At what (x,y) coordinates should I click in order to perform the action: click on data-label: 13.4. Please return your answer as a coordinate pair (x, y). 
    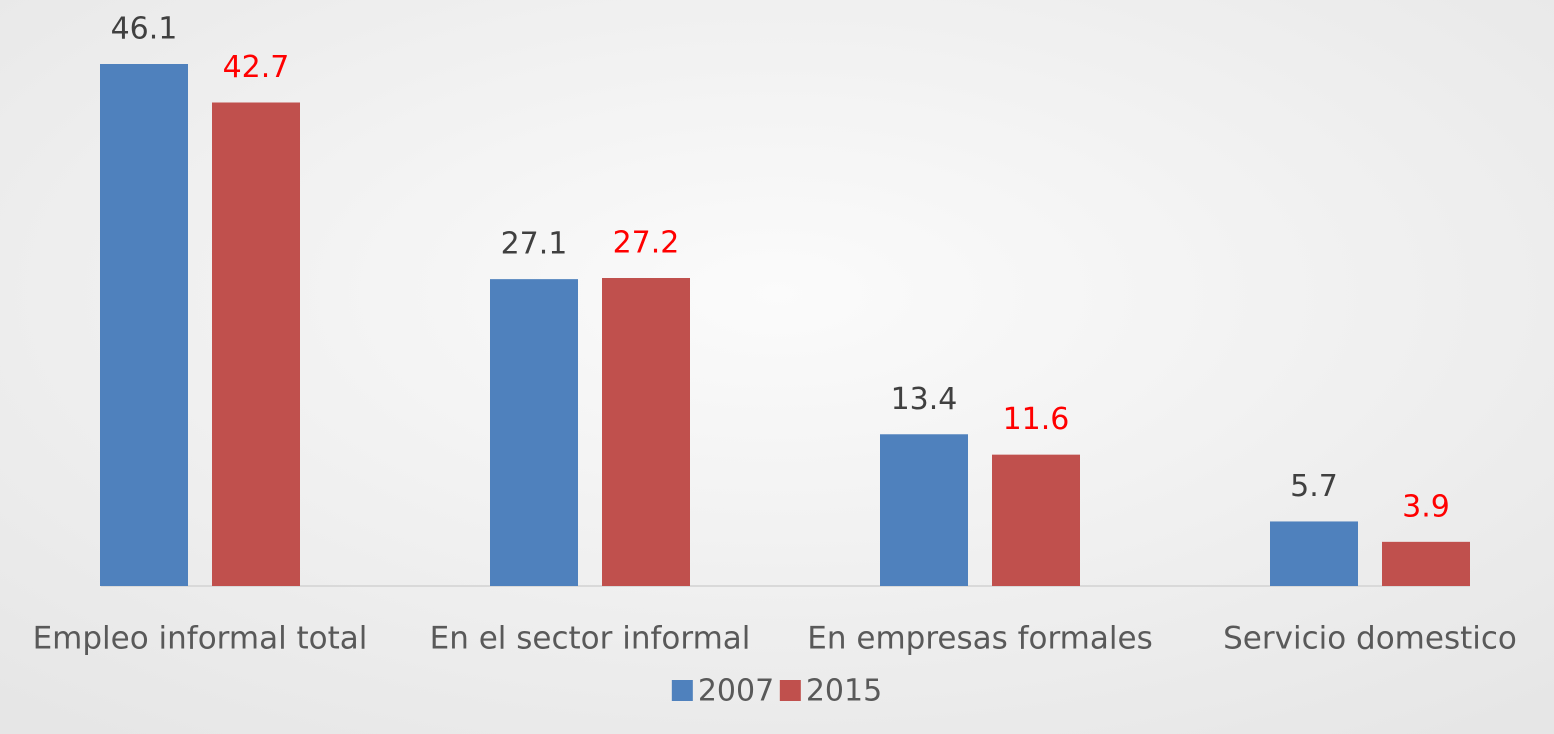
    Looking at the image, I should click on (924, 399).